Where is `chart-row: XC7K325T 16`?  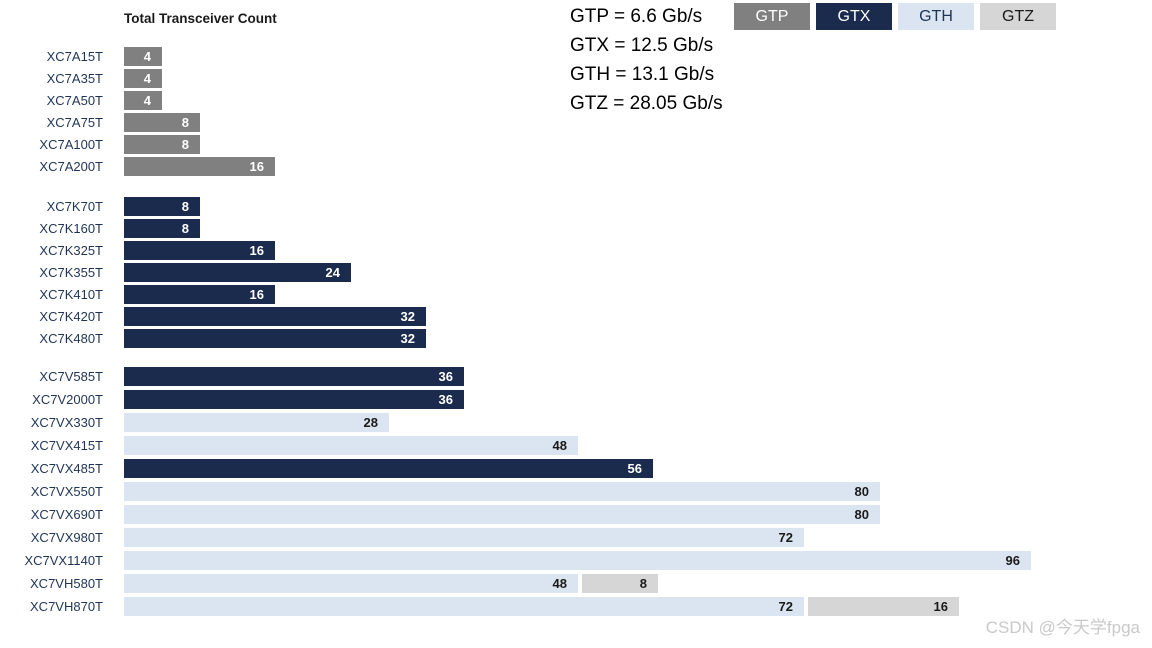
chart-row: XC7K325T 16 is located at coordinates (515, 250).